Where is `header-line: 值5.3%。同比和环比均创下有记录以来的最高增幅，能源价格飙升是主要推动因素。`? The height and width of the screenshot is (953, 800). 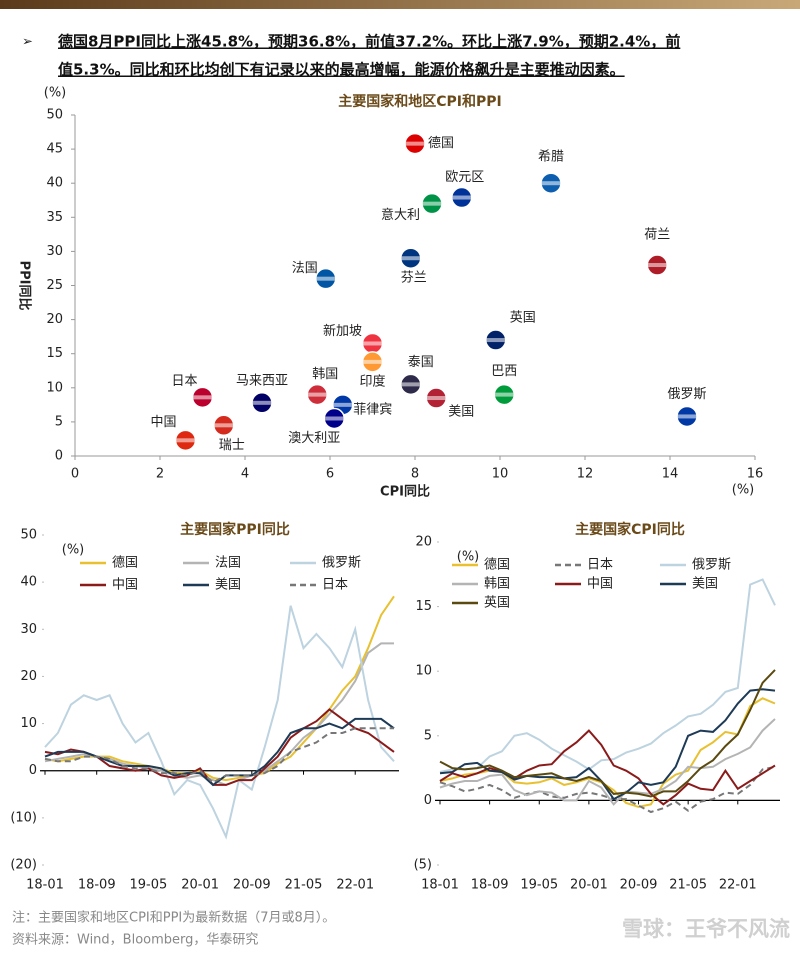
header-line: 值5.3%。同比和环比均创下有记录以来的最高增幅，能源价格飙升是主要推动因素。 is located at coordinates (341, 70).